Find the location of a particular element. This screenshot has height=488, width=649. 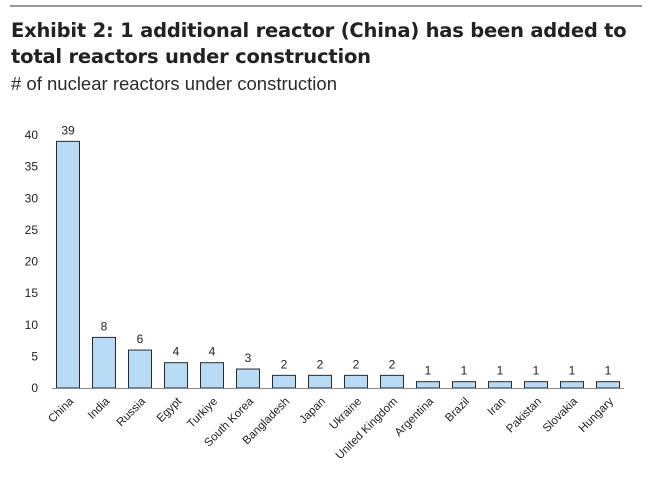

x-tick-label: Slovakia is located at coordinates (561, 415).